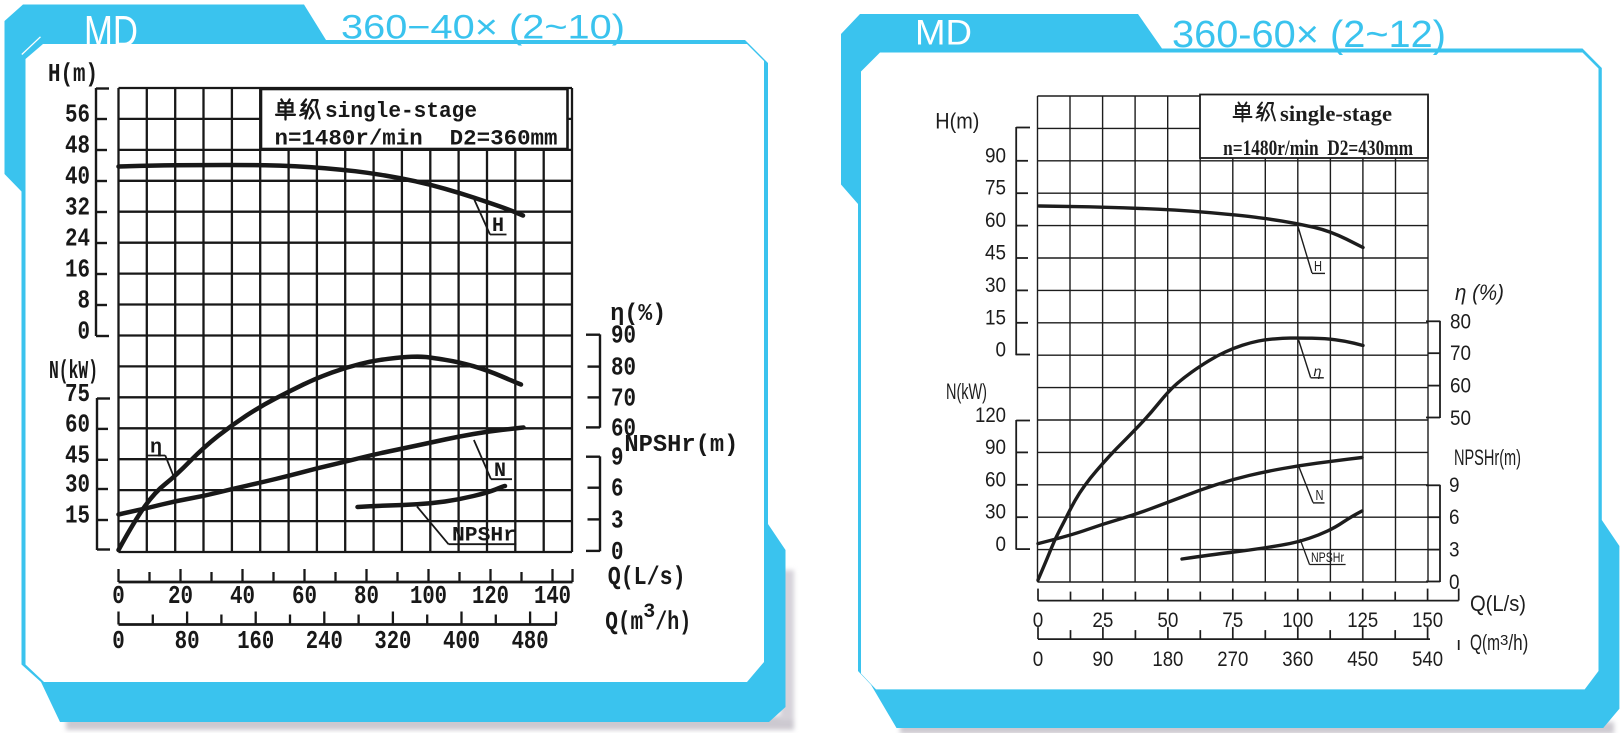 The image size is (1624, 733). I want to click on svg-text: 8, so click(84, 301).